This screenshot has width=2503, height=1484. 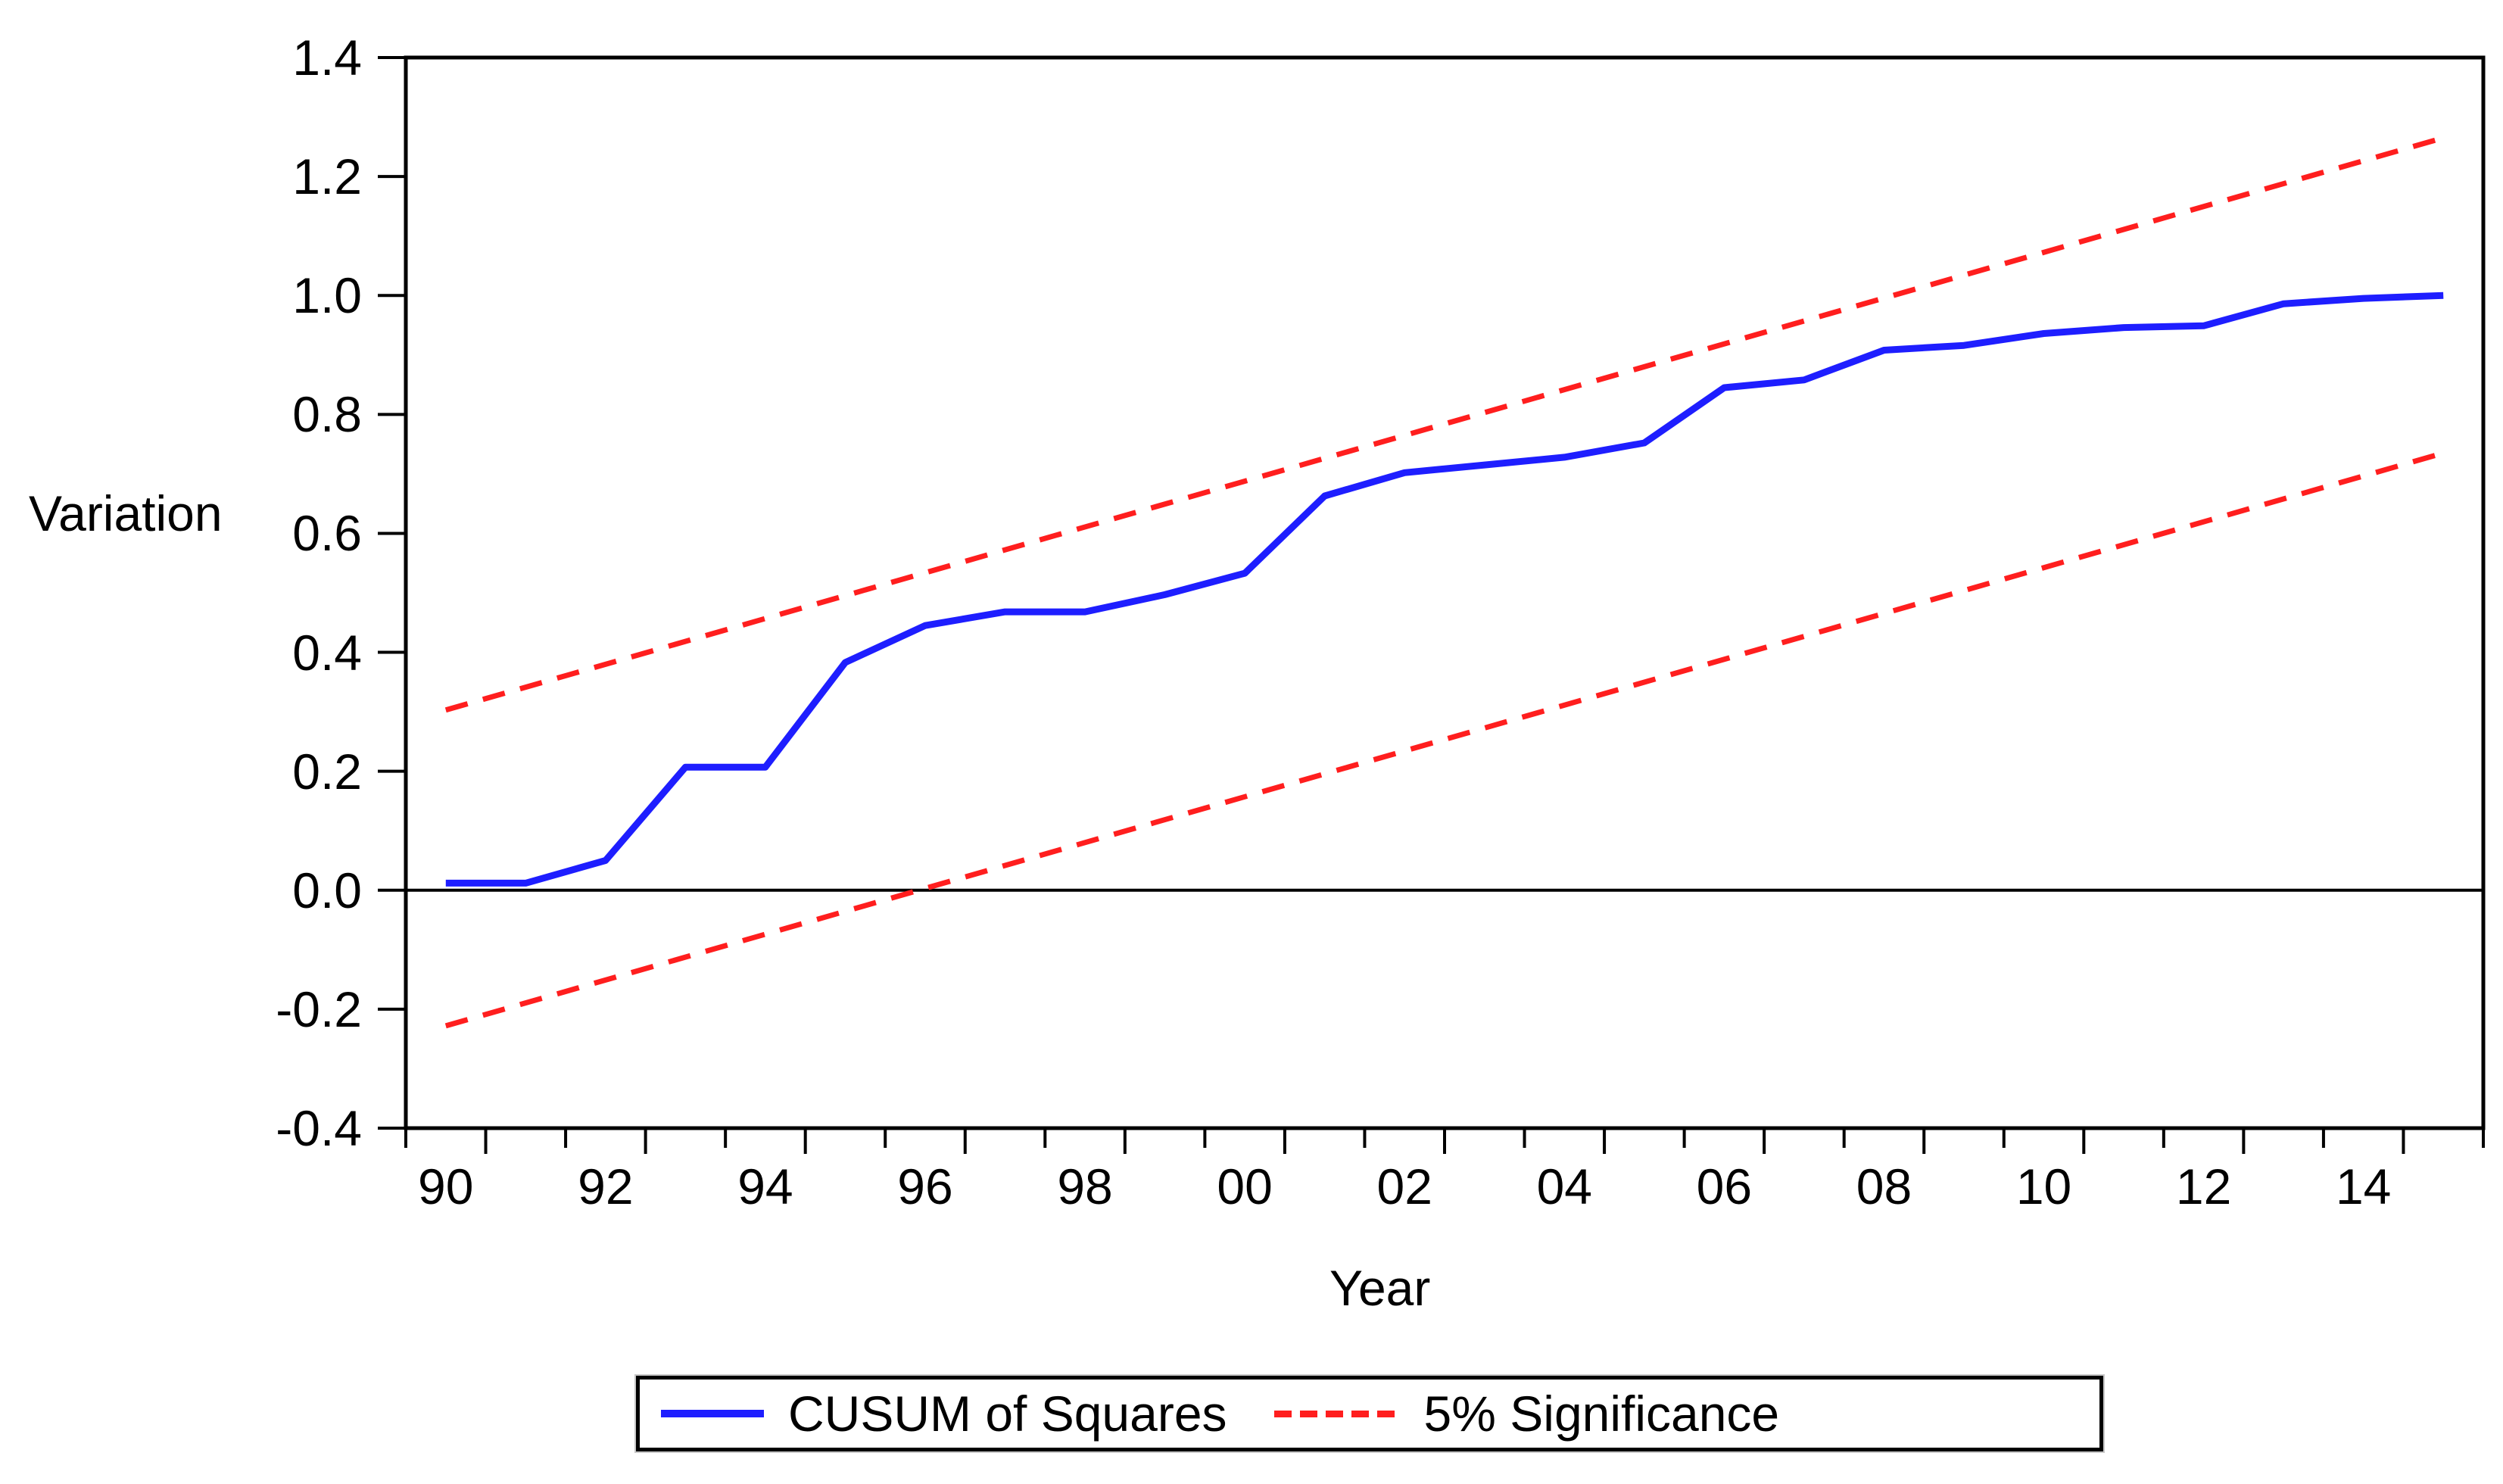 I want to click on x-axis-title: Year, so click(x=1380, y=1288).